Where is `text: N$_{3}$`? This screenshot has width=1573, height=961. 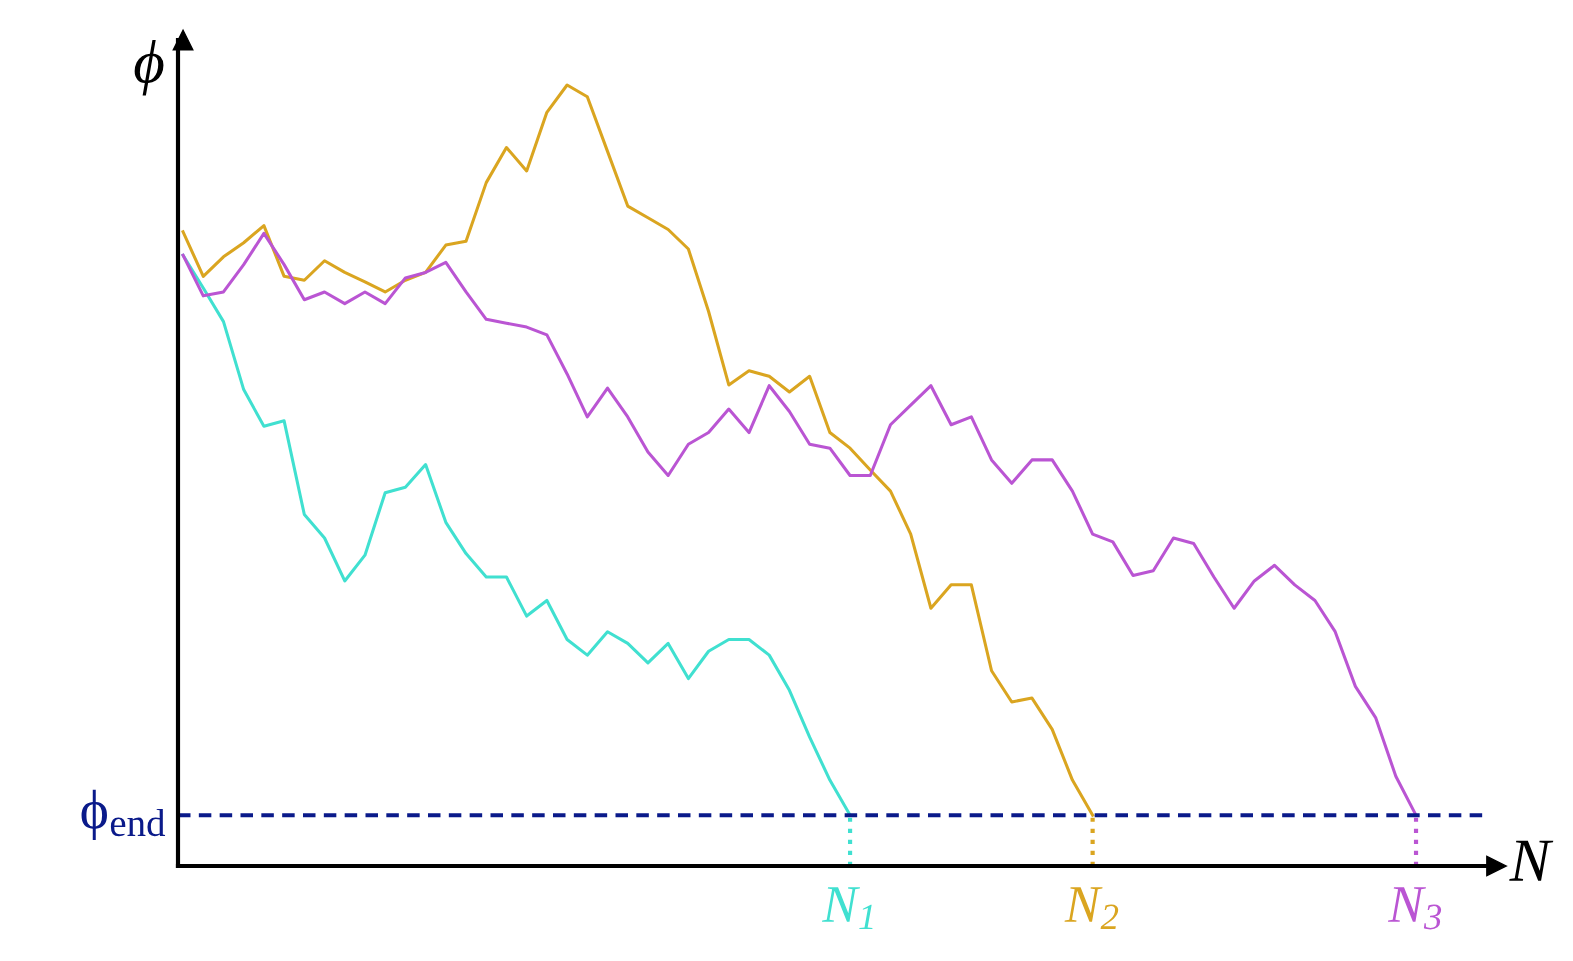 text: N$_{3}$ is located at coordinates (1414, 908).